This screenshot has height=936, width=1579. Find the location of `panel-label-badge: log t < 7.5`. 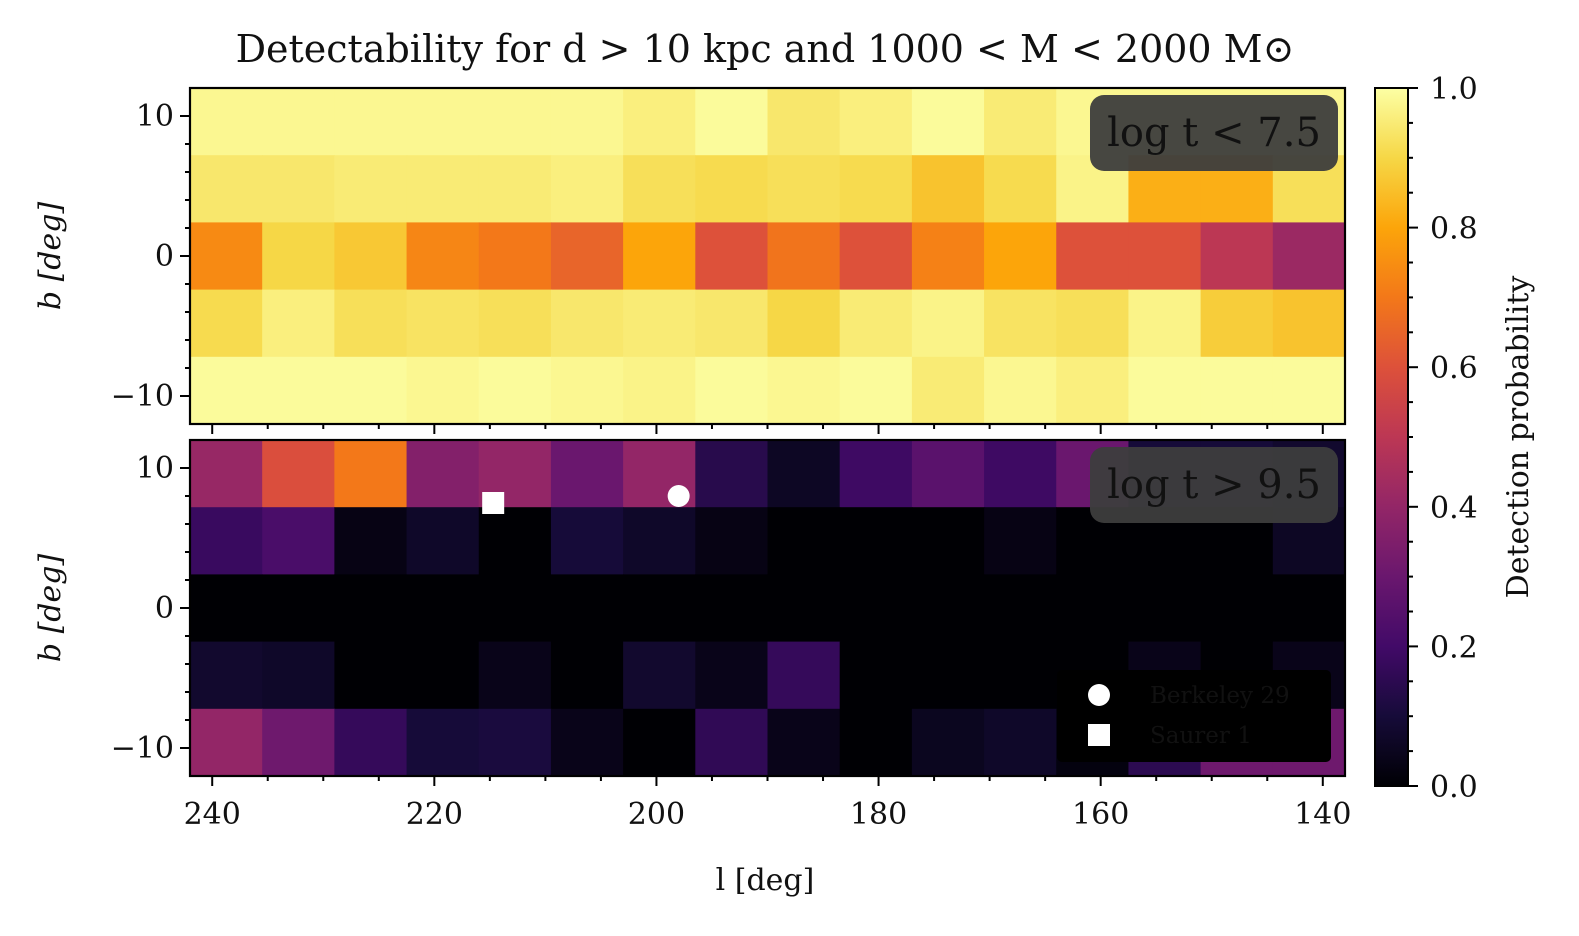

panel-label-badge: log t < 7.5 is located at coordinates (1214, 133).